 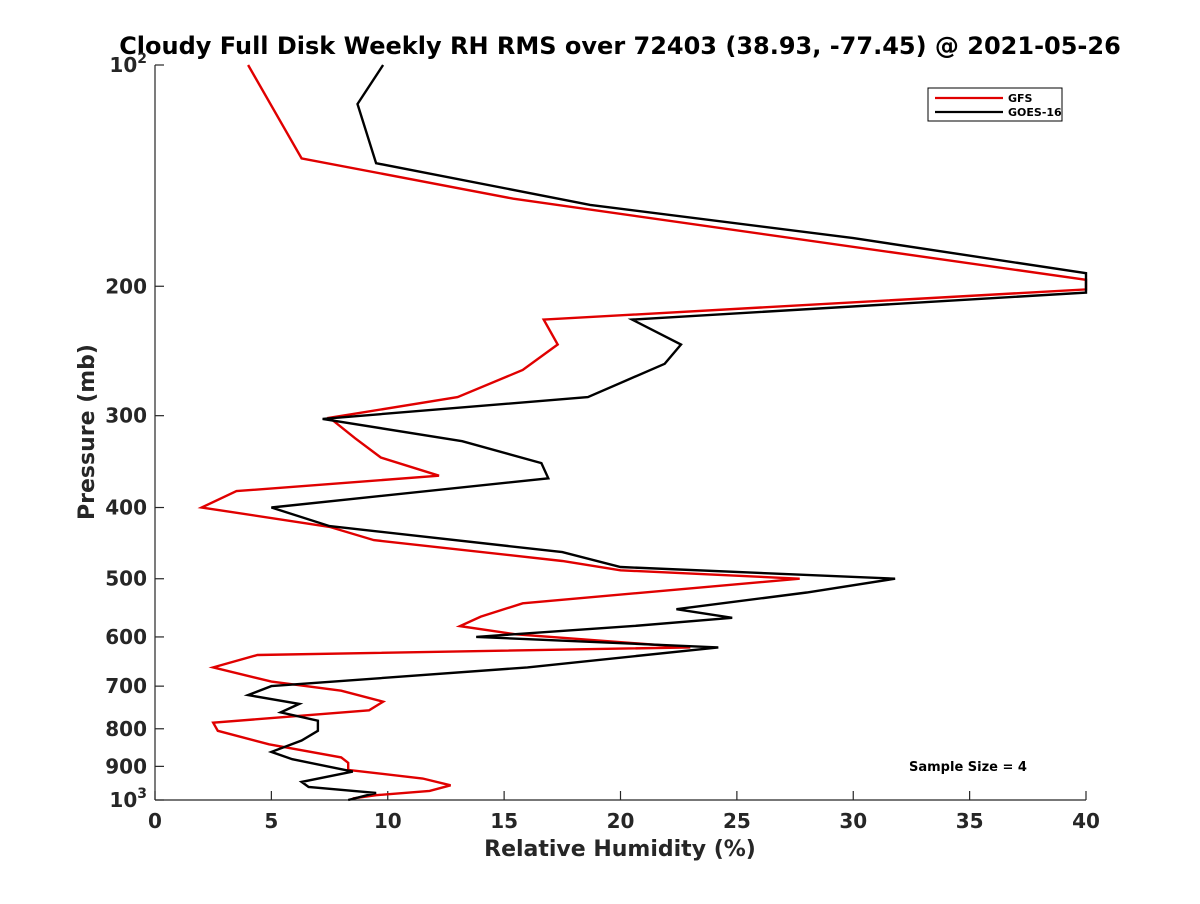 I want to click on y-tick-label: 400, so click(x=126, y=508).